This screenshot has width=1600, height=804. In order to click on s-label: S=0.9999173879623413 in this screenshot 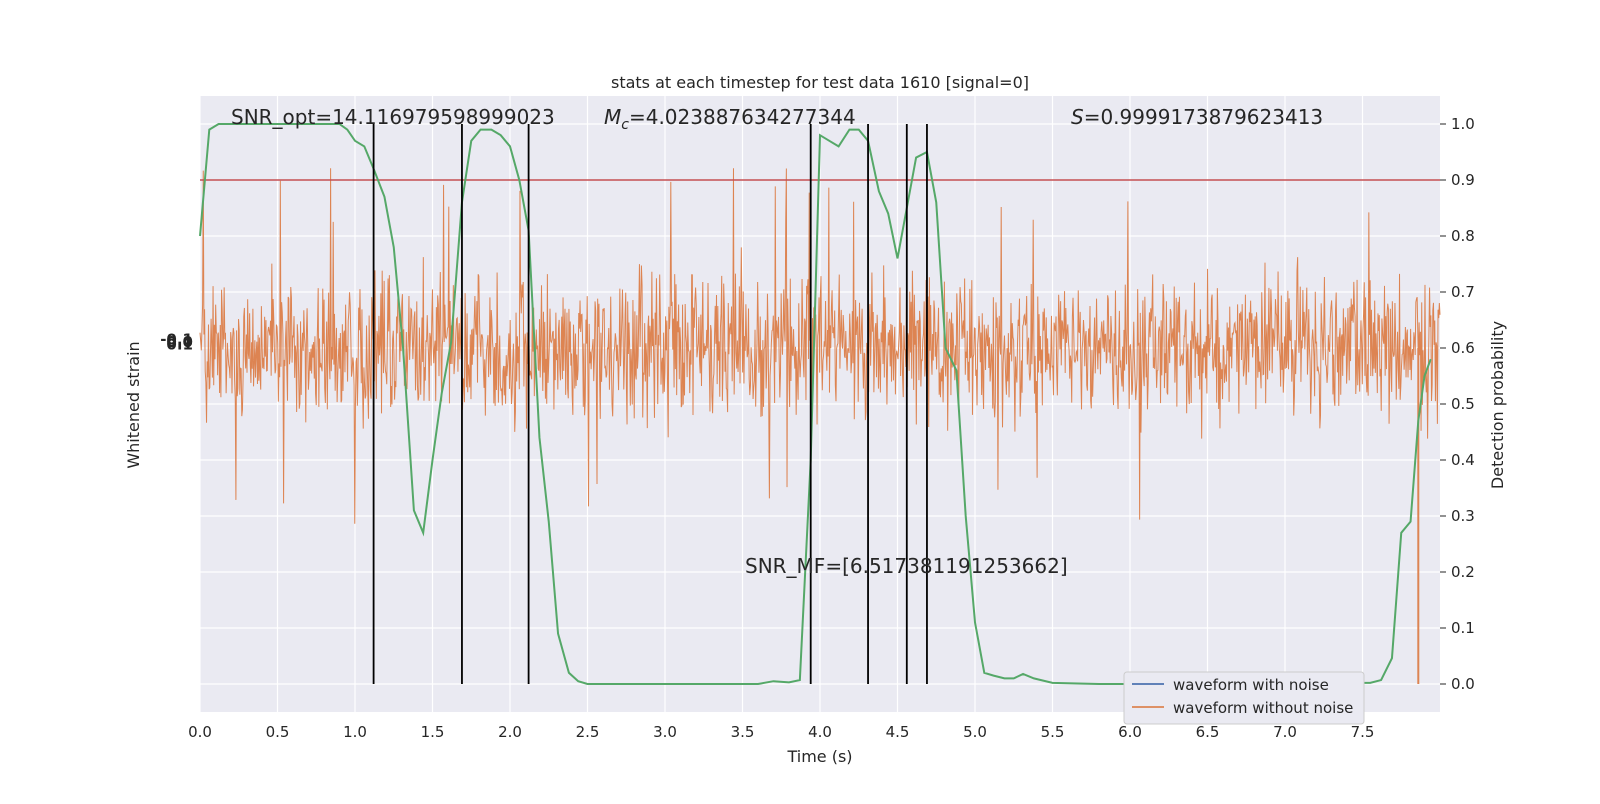, I will do `click(1197, 117)`.